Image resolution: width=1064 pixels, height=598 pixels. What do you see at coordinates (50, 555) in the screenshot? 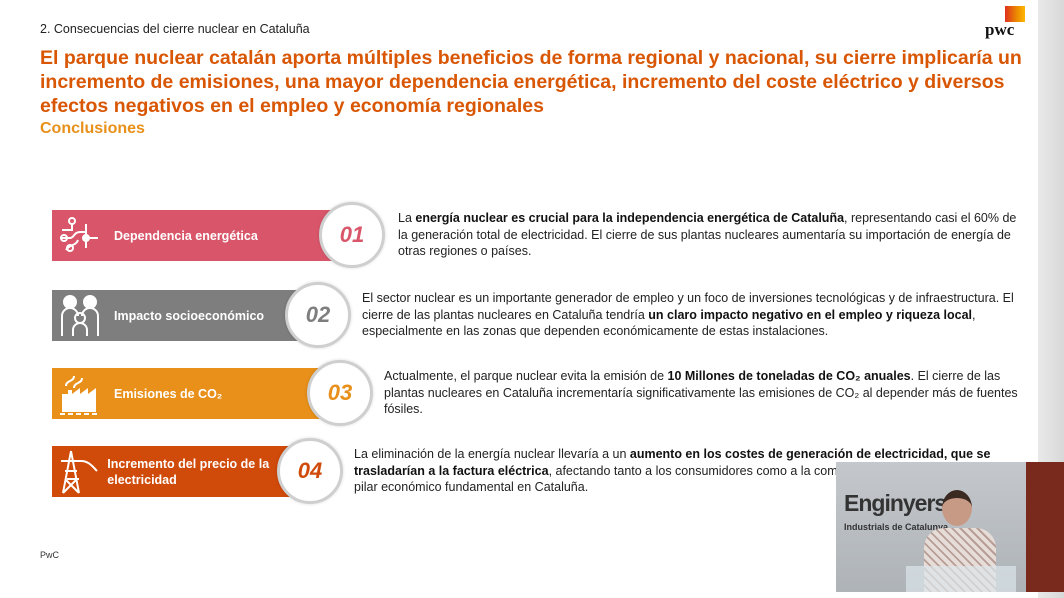
I see `footer-label: PwC` at bounding box center [50, 555].